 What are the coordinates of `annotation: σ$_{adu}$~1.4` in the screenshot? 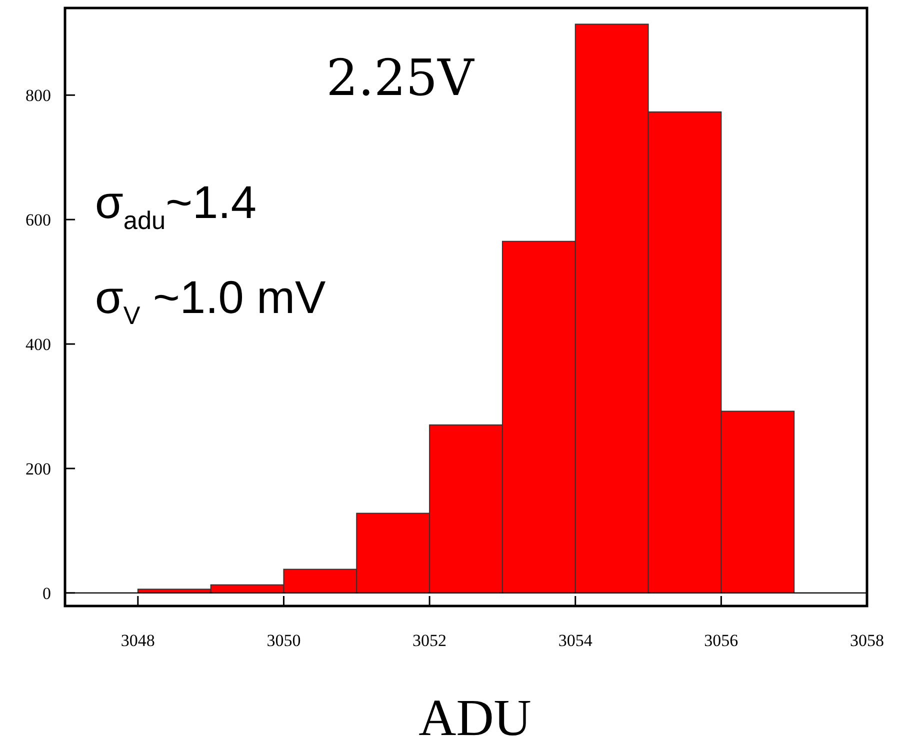 It's located at (175, 206).